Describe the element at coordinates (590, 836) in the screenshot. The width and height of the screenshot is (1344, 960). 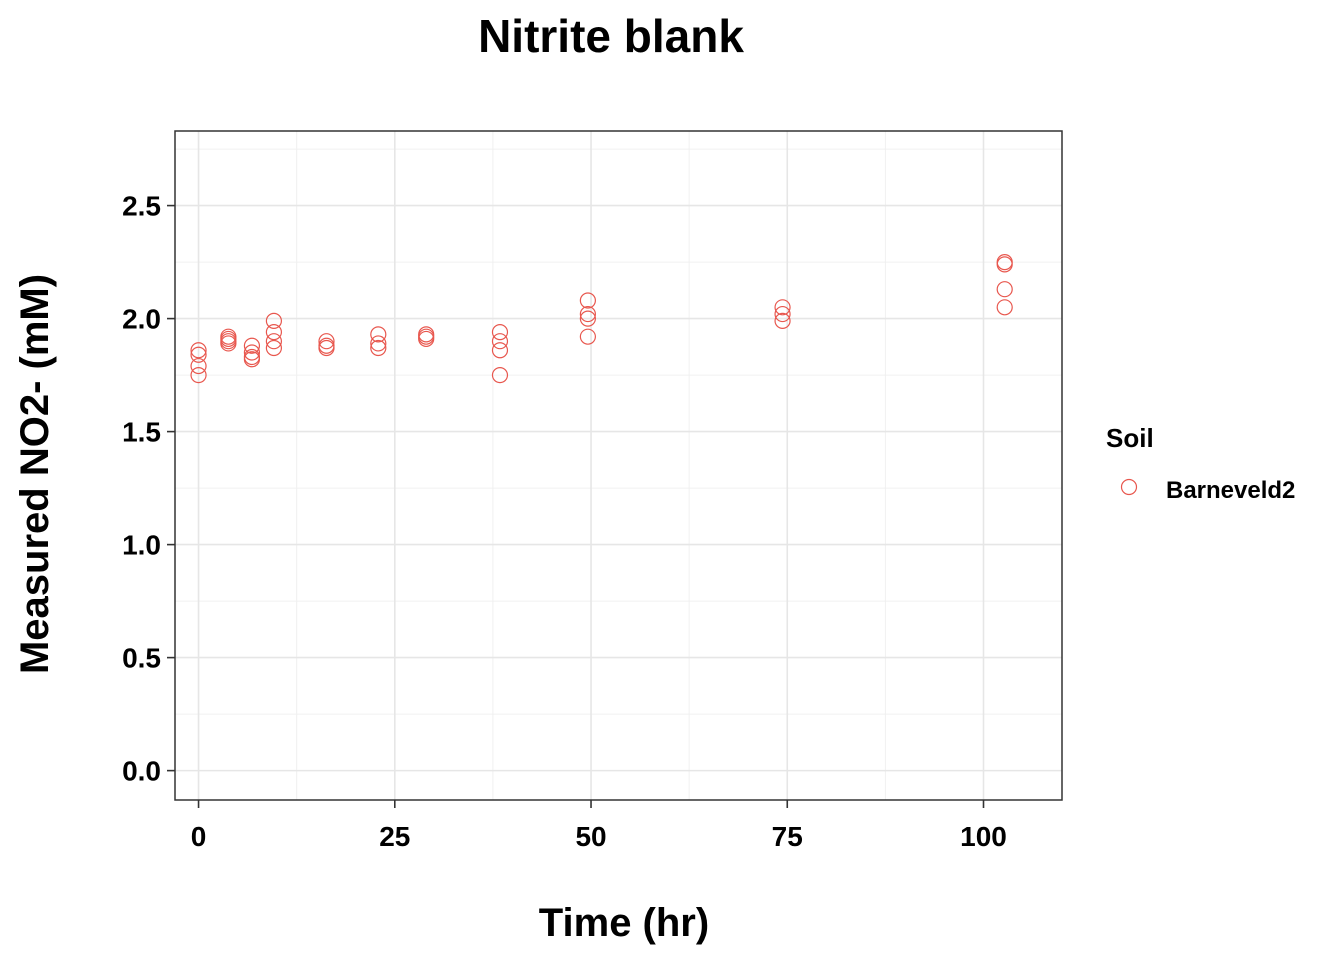
I see `x-tick-label: 50` at that location.